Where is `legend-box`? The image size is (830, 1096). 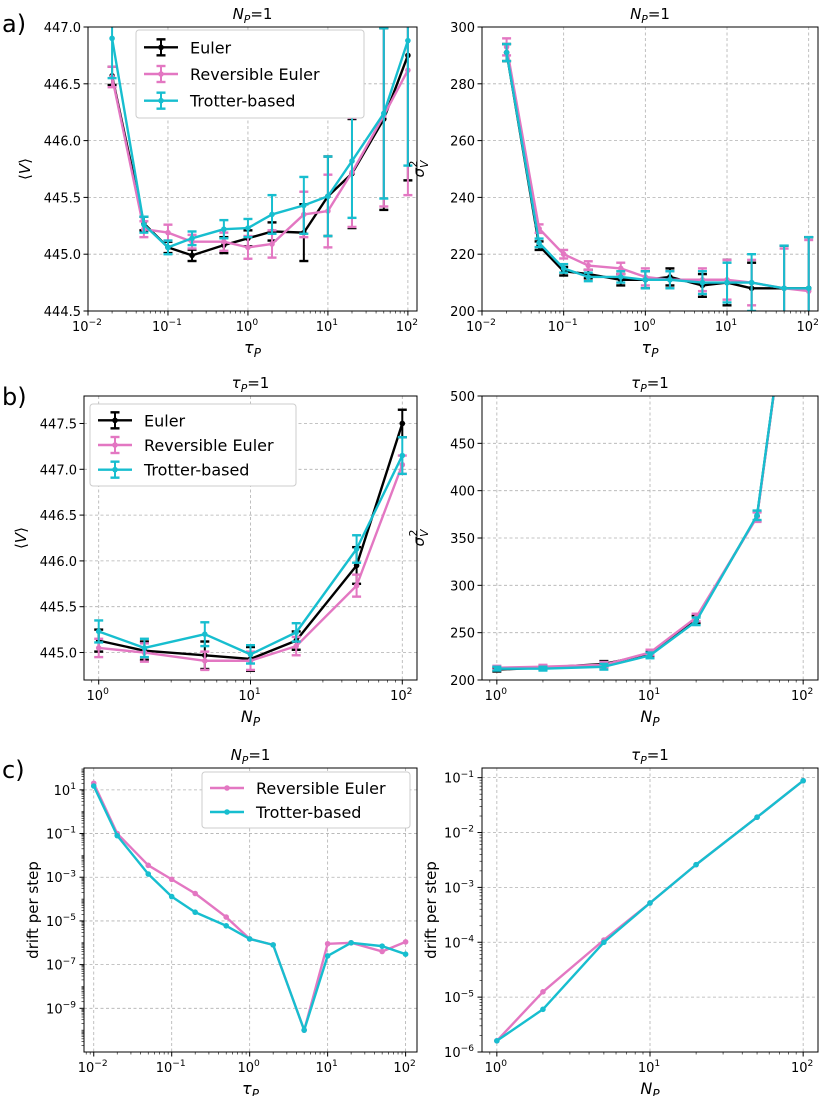 legend-box is located at coordinates (306, 800).